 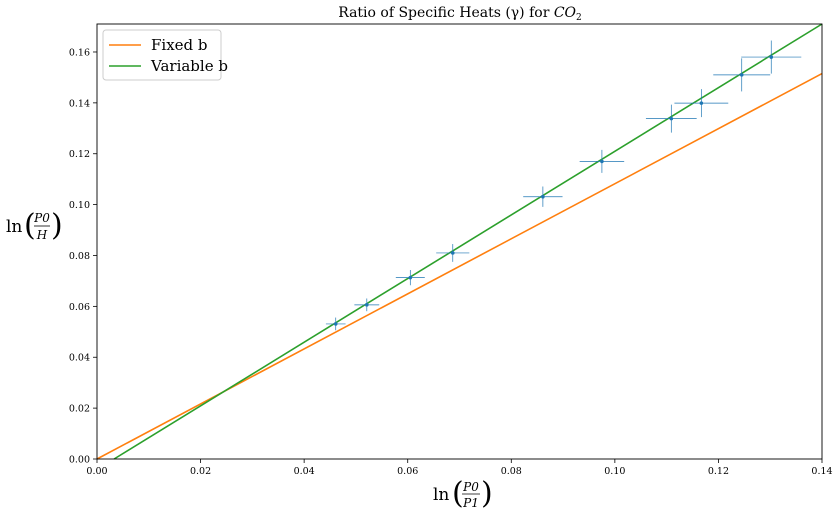 I want to click on y-tick-label: 0.00, so click(x=79, y=460).